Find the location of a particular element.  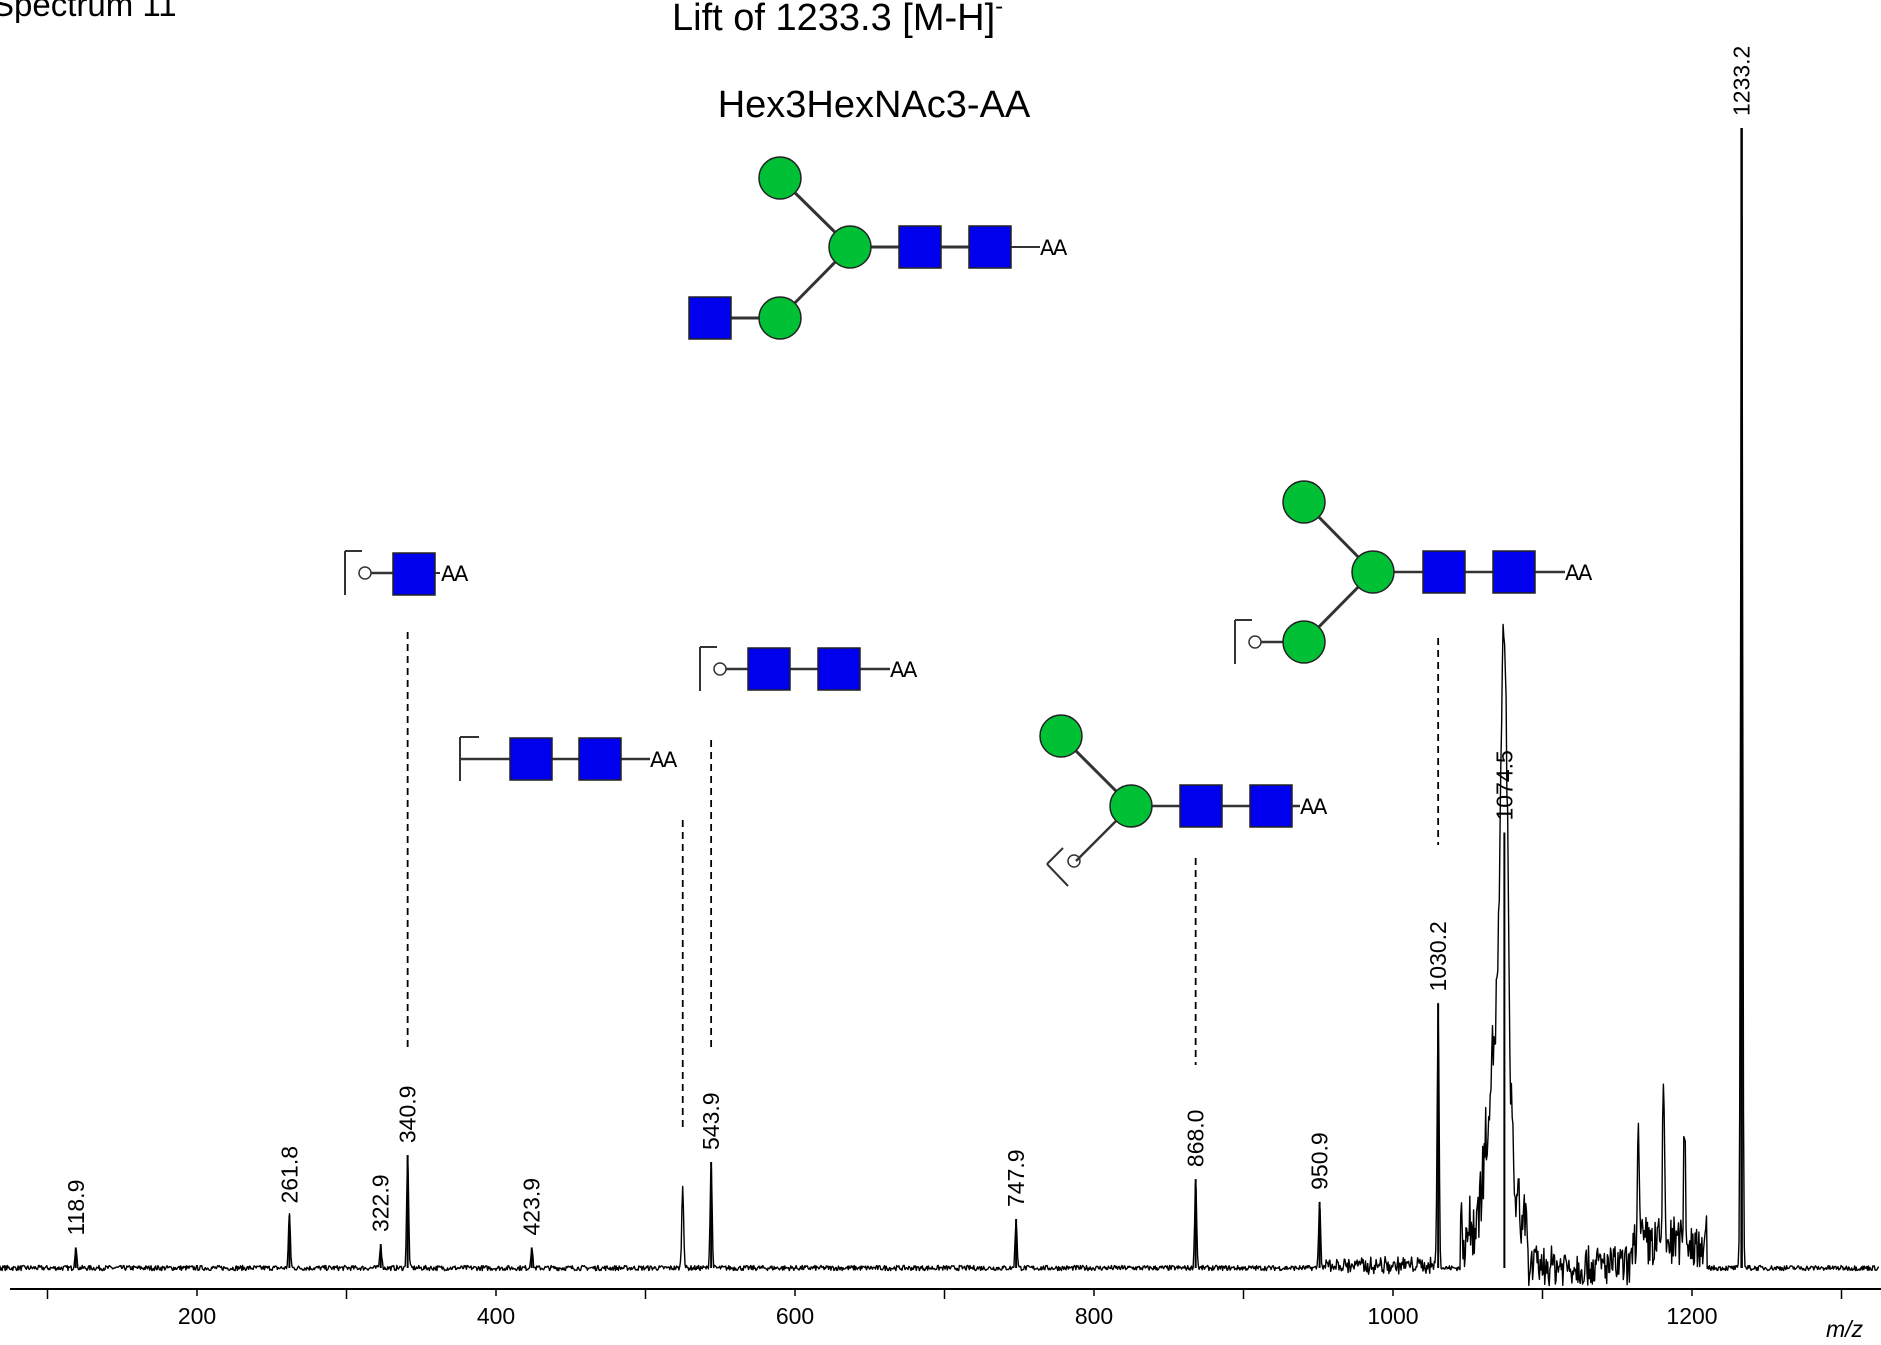

chart-title-main: Lift of 1233.3 [M-H] is located at coordinates (833, 19).